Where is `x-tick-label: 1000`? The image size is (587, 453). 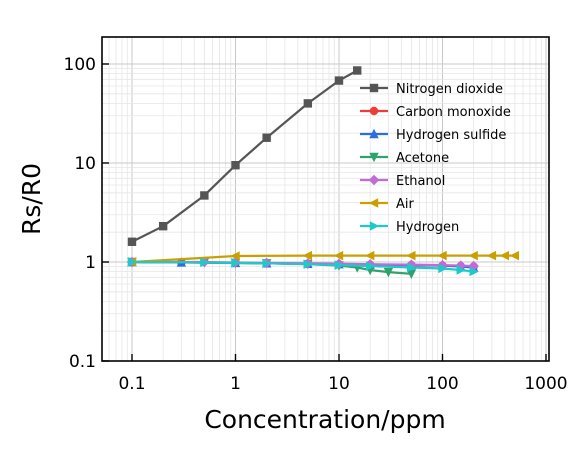
x-tick-label: 1000 is located at coordinates (545, 384).